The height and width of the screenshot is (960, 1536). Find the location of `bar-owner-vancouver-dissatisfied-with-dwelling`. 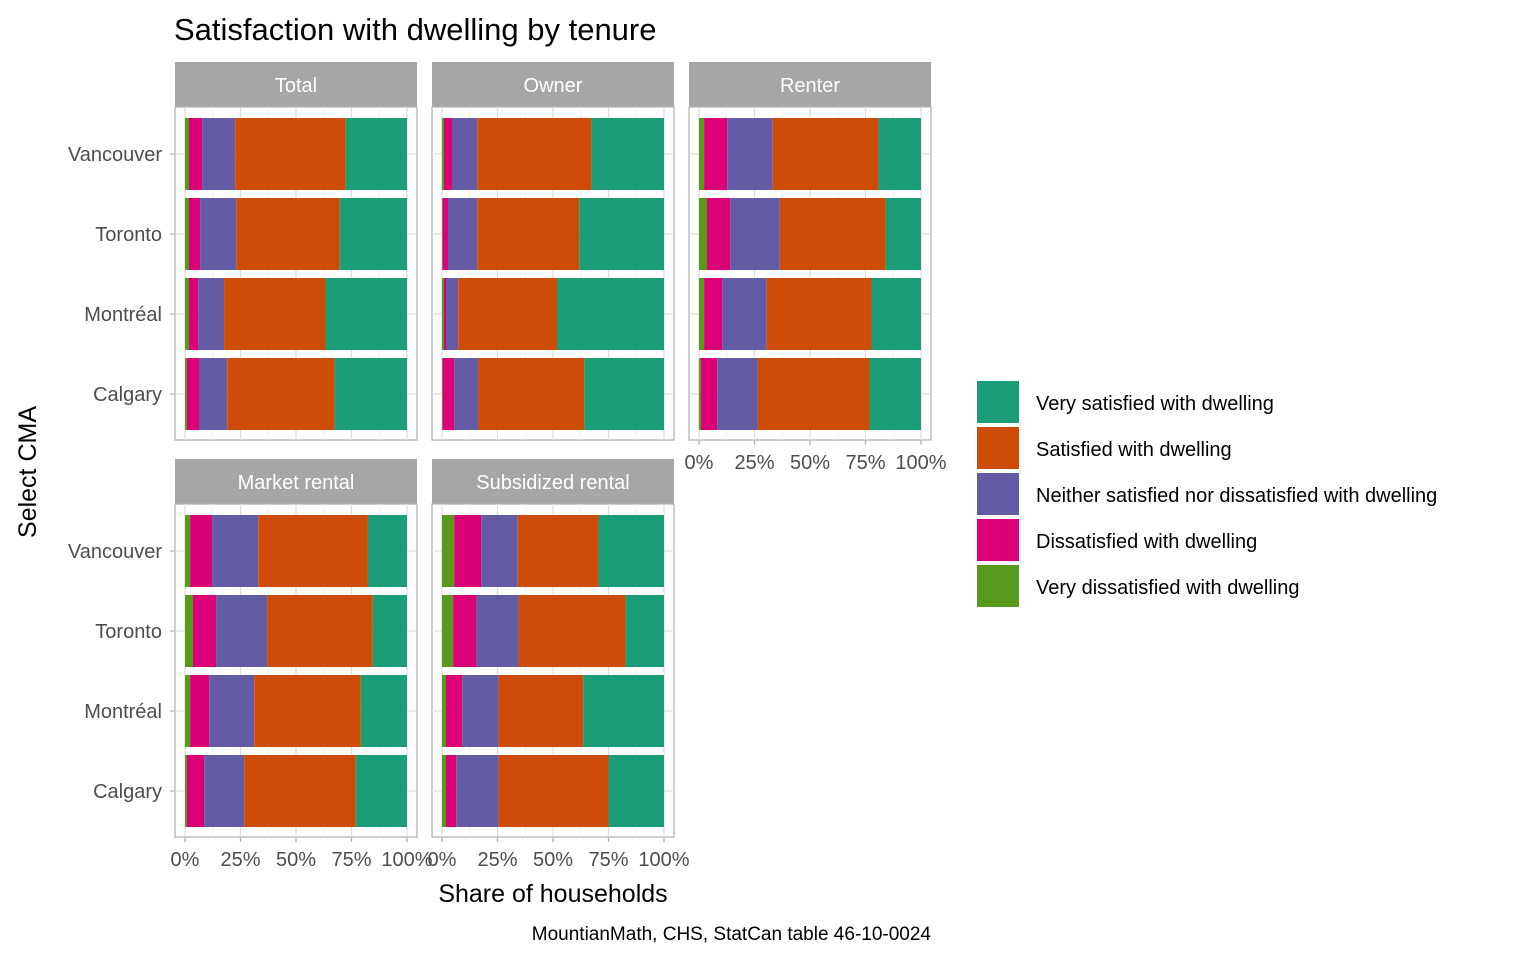

bar-owner-vancouver-dissatisfied-with-dwelling is located at coordinates (447, 154).